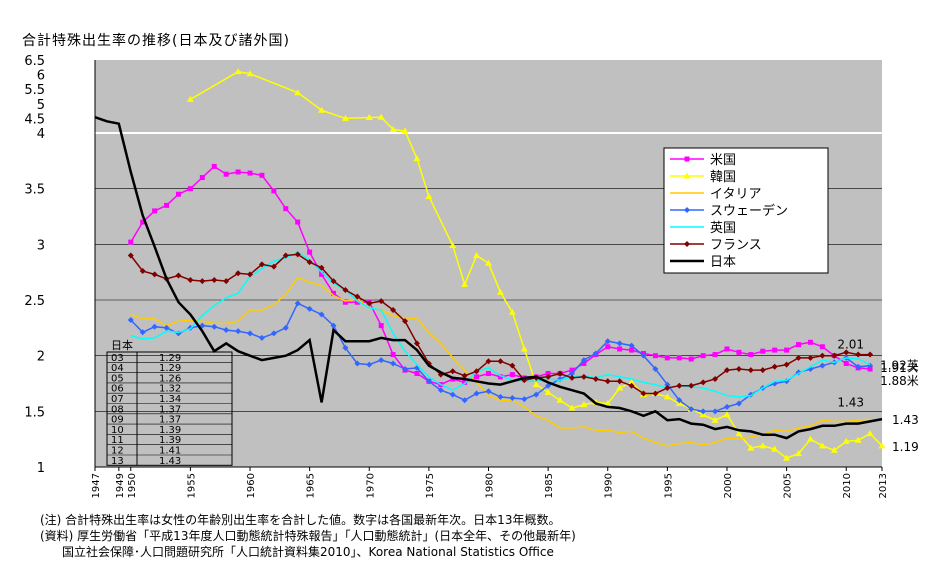 The image size is (949, 570). What do you see at coordinates (736, 245) in the screenshot?
I see `legend-label: フランス` at bounding box center [736, 245].